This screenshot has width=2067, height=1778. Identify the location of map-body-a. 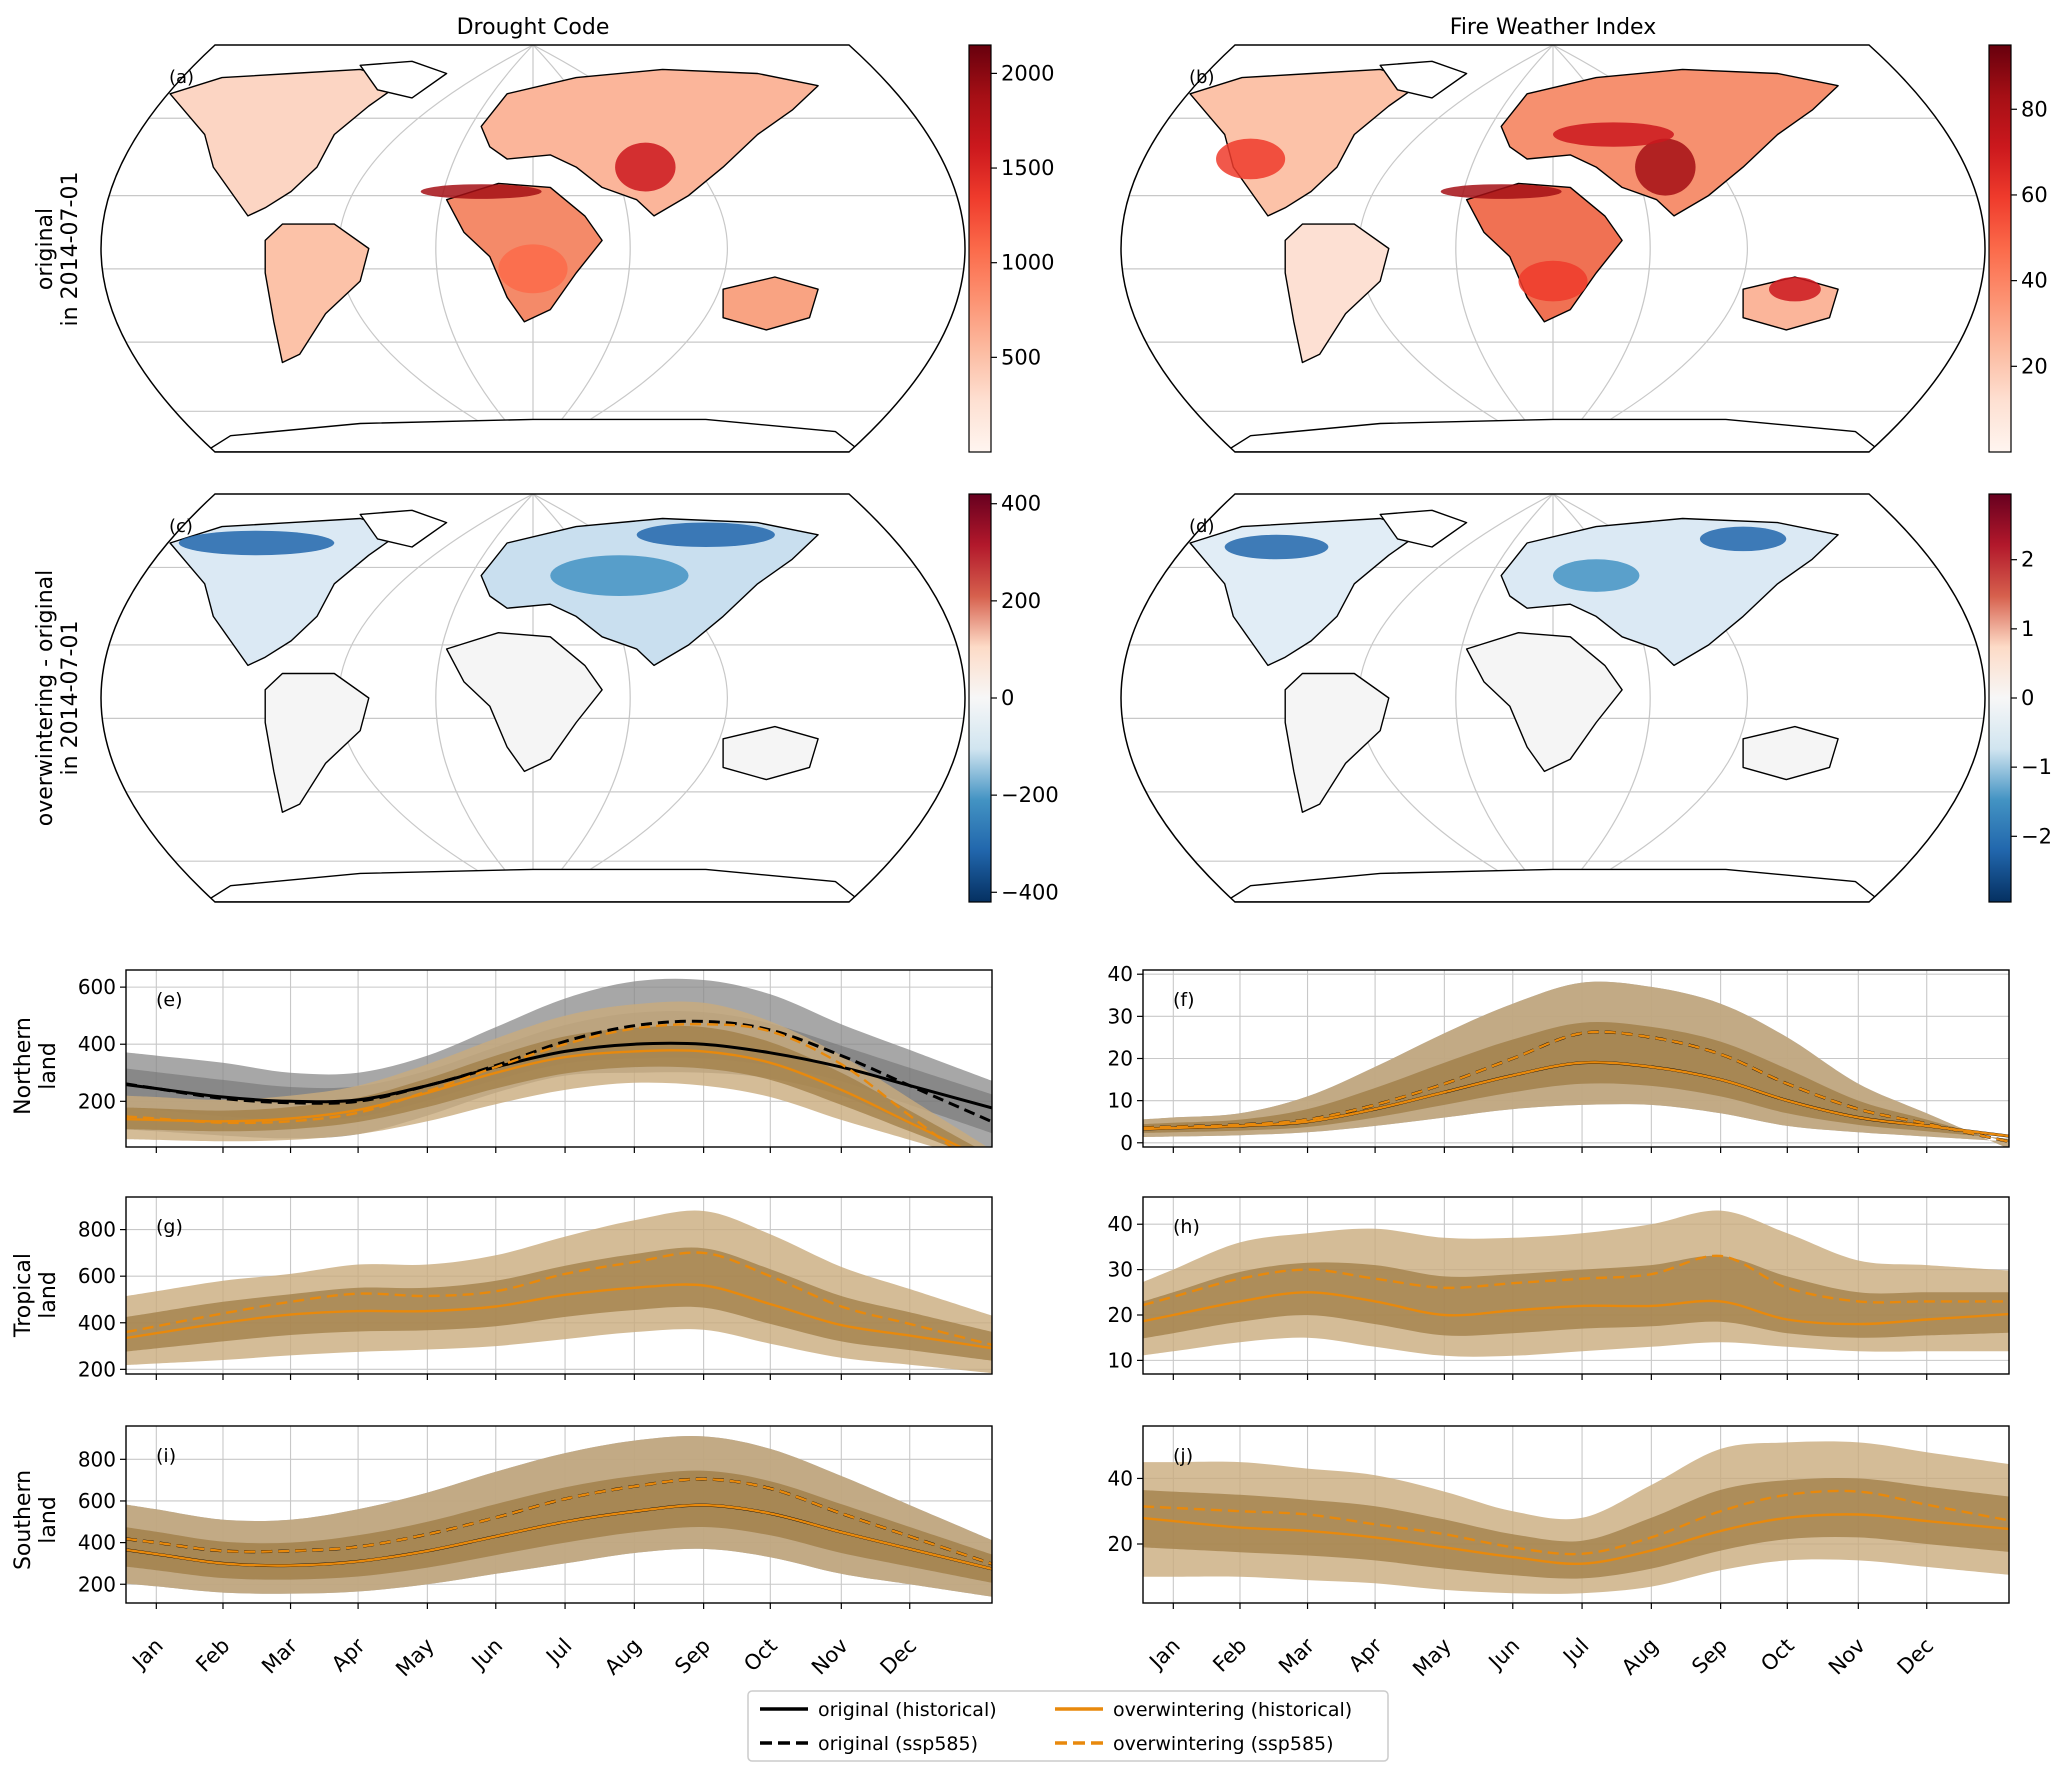
(533, 248).